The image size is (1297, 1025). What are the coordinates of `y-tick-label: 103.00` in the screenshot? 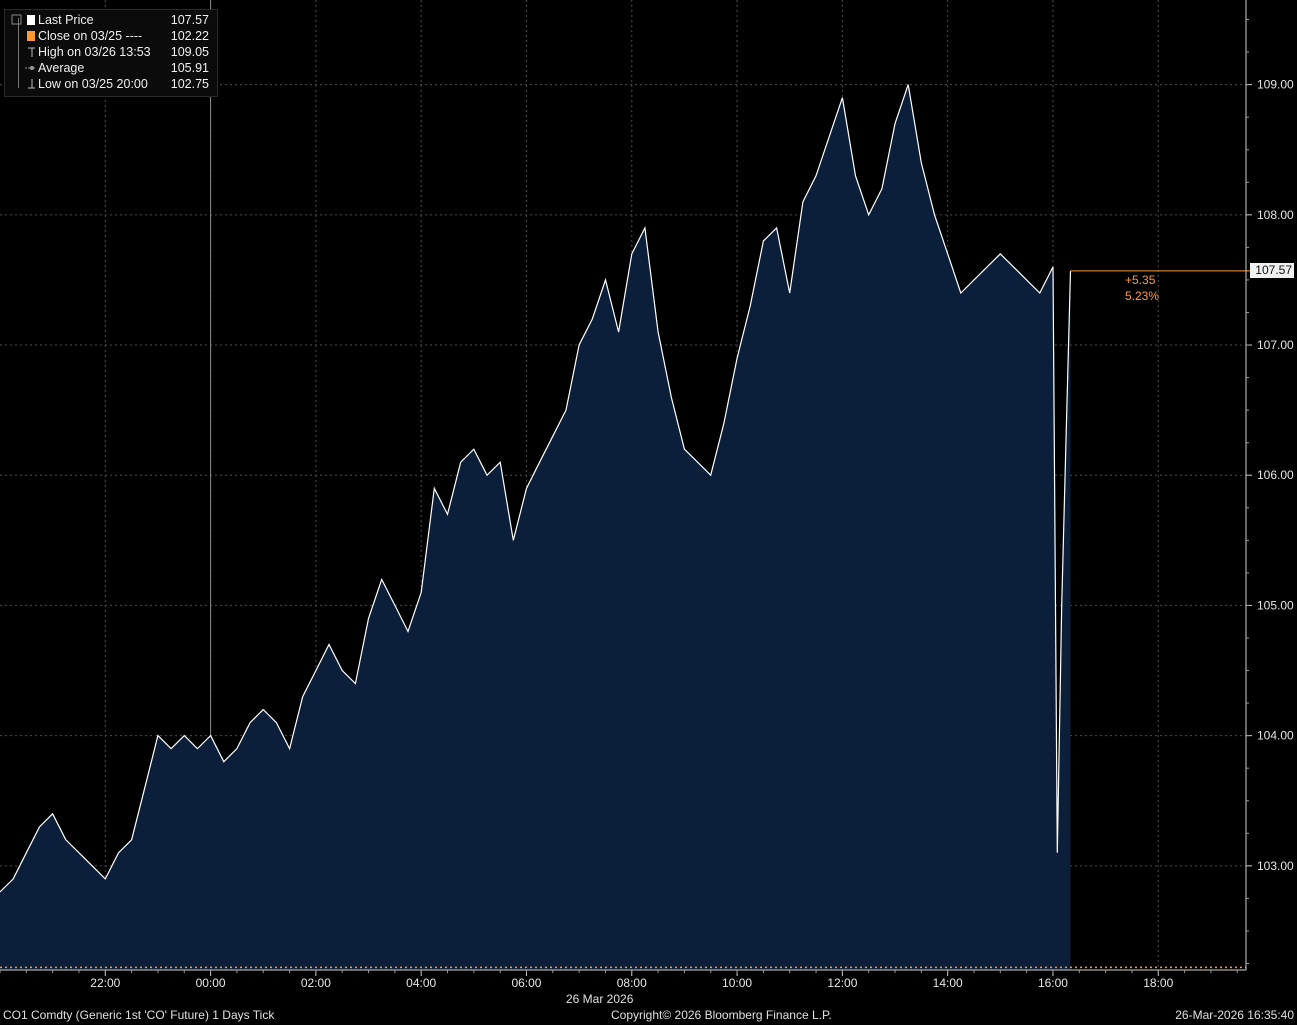 It's located at (1275, 866).